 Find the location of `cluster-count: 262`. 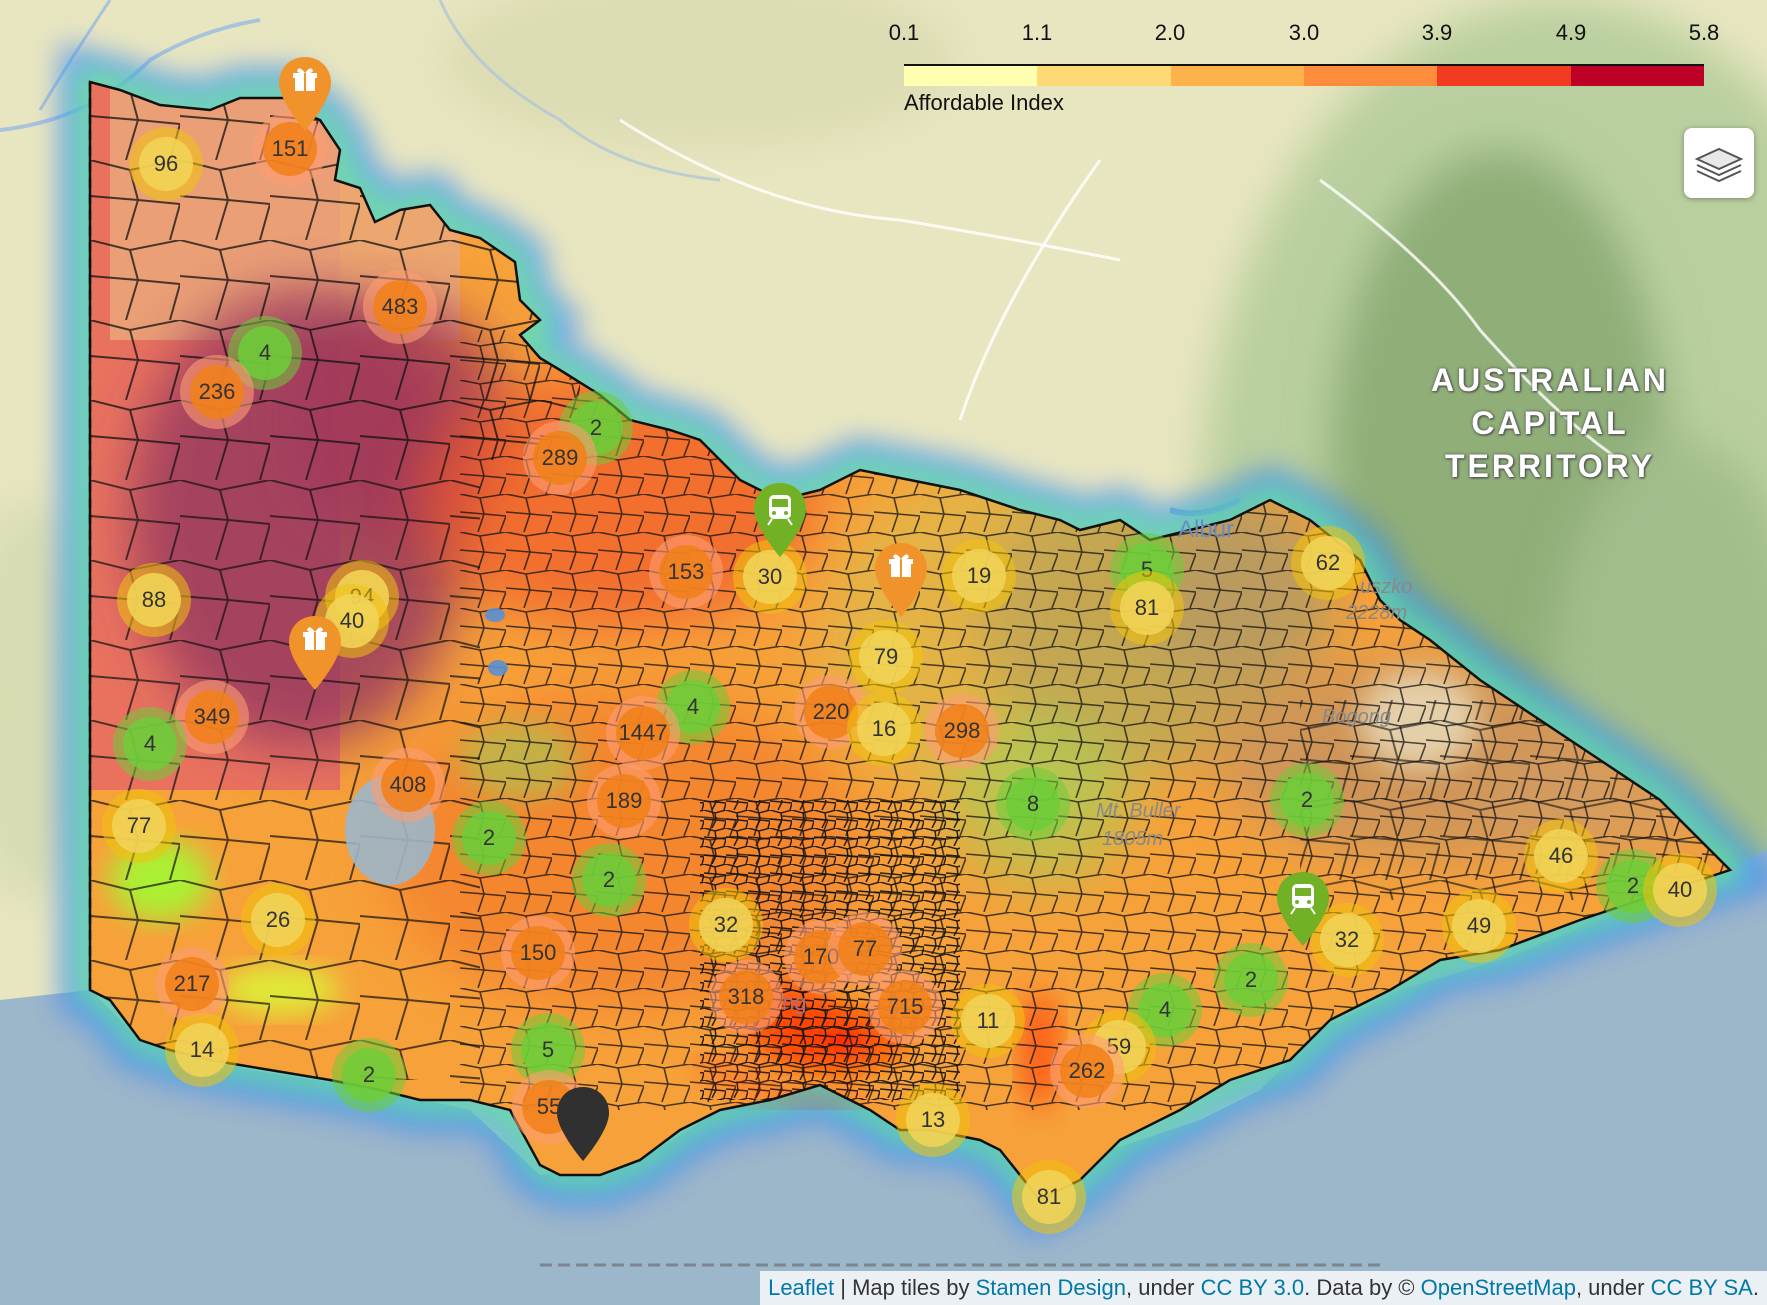

cluster-count: 262 is located at coordinates (1087, 1071).